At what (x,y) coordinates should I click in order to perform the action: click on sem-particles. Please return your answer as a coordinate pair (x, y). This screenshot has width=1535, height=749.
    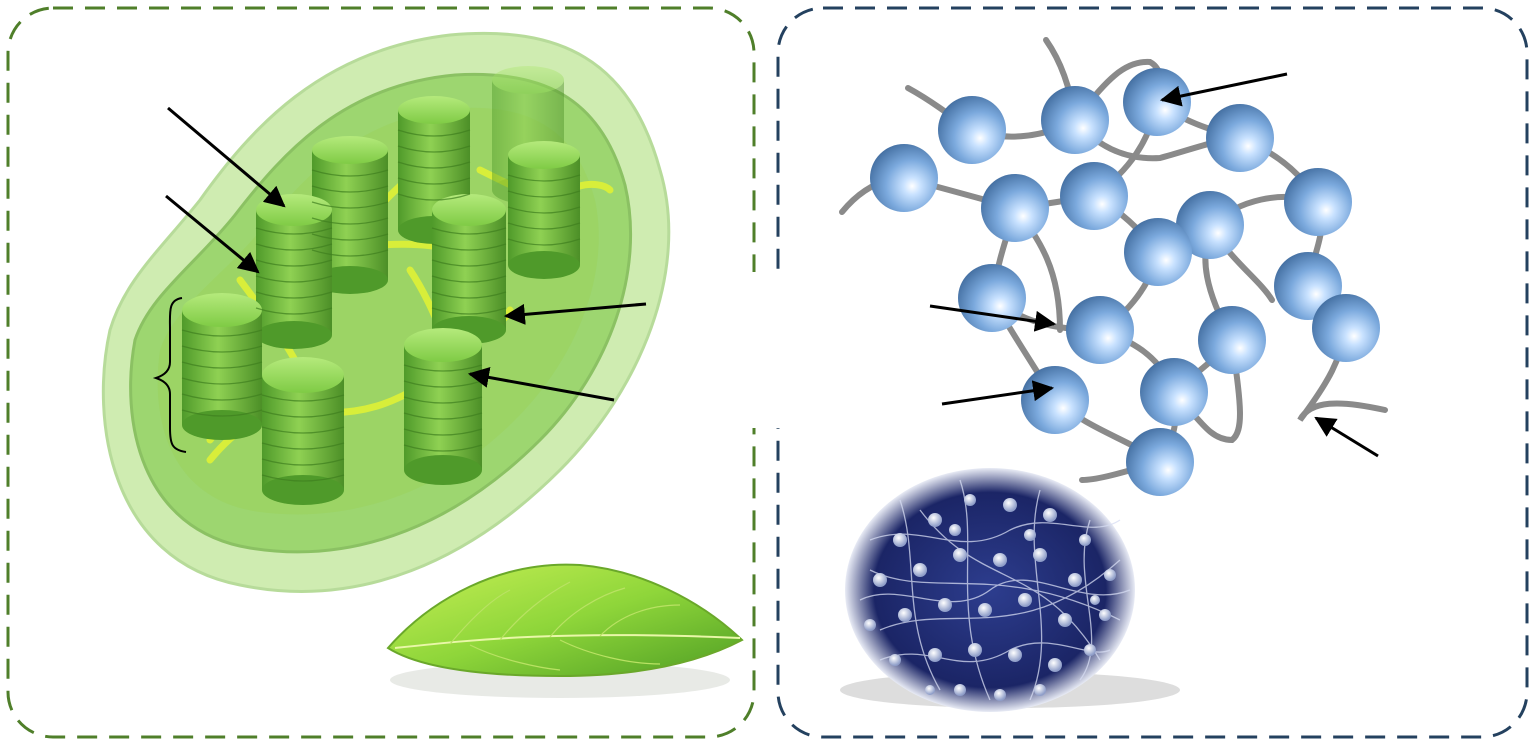
    Looking at the image, I should click on (990, 597).